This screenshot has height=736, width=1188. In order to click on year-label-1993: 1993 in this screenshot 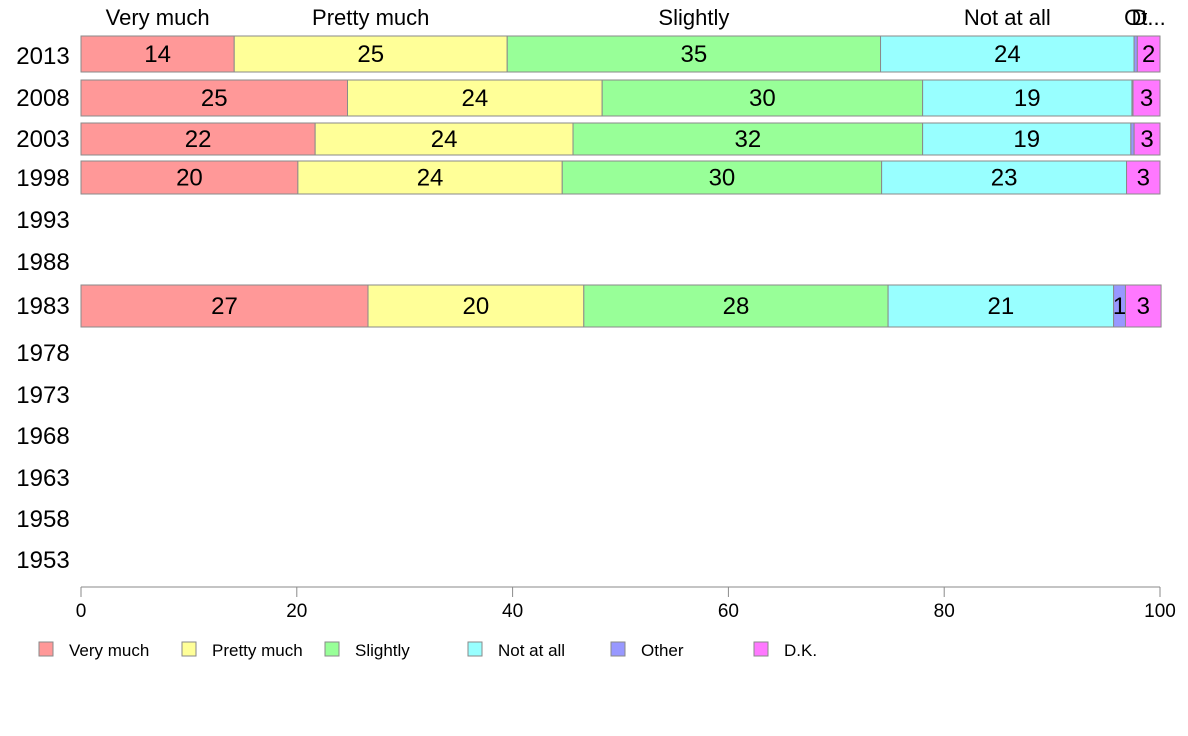, I will do `click(42, 220)`.